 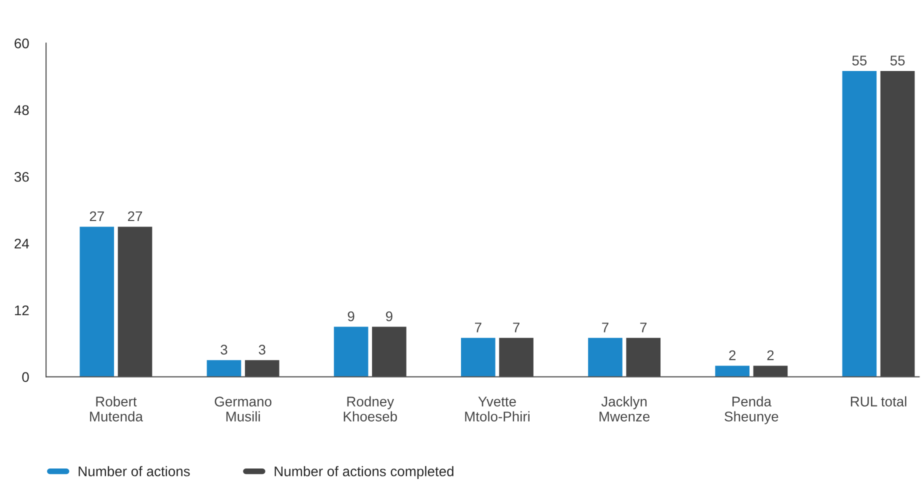 I want to click on x-tick-label: Robert Mutenda, so click(x=116, y=409).